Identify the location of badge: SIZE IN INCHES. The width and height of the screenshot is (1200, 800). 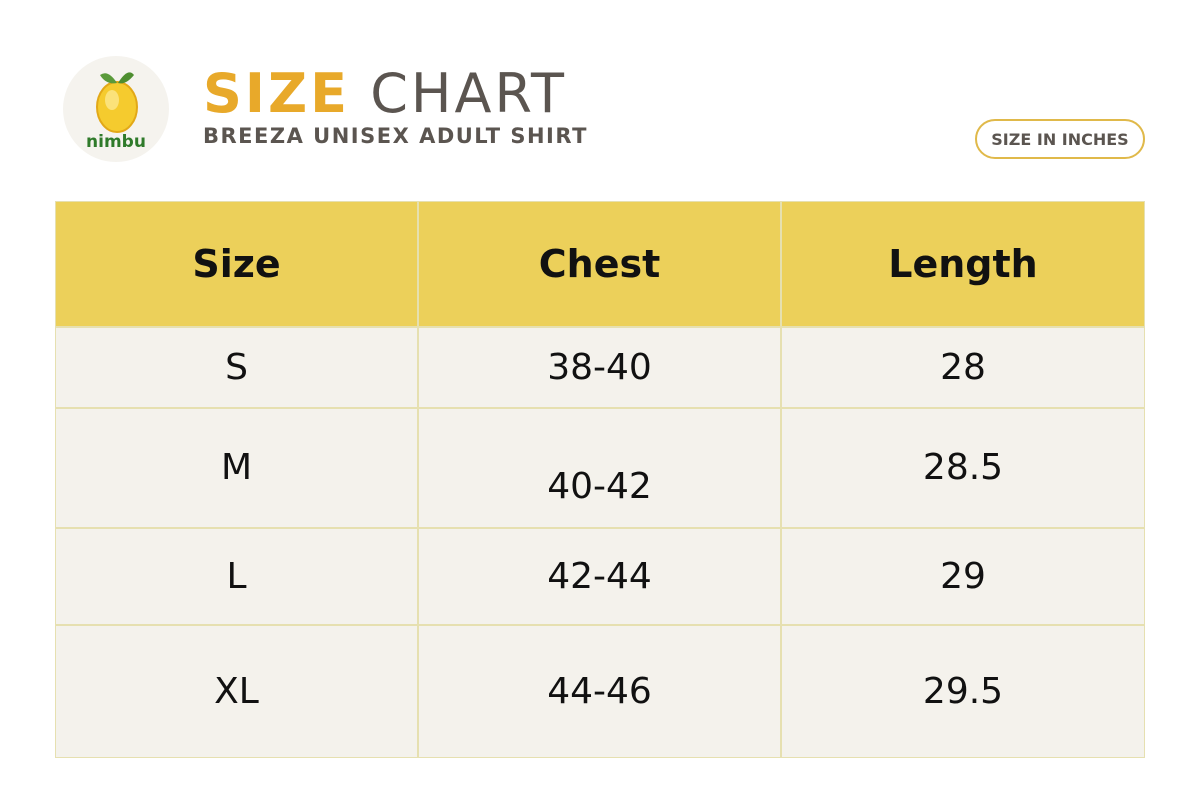
(1060, 139).